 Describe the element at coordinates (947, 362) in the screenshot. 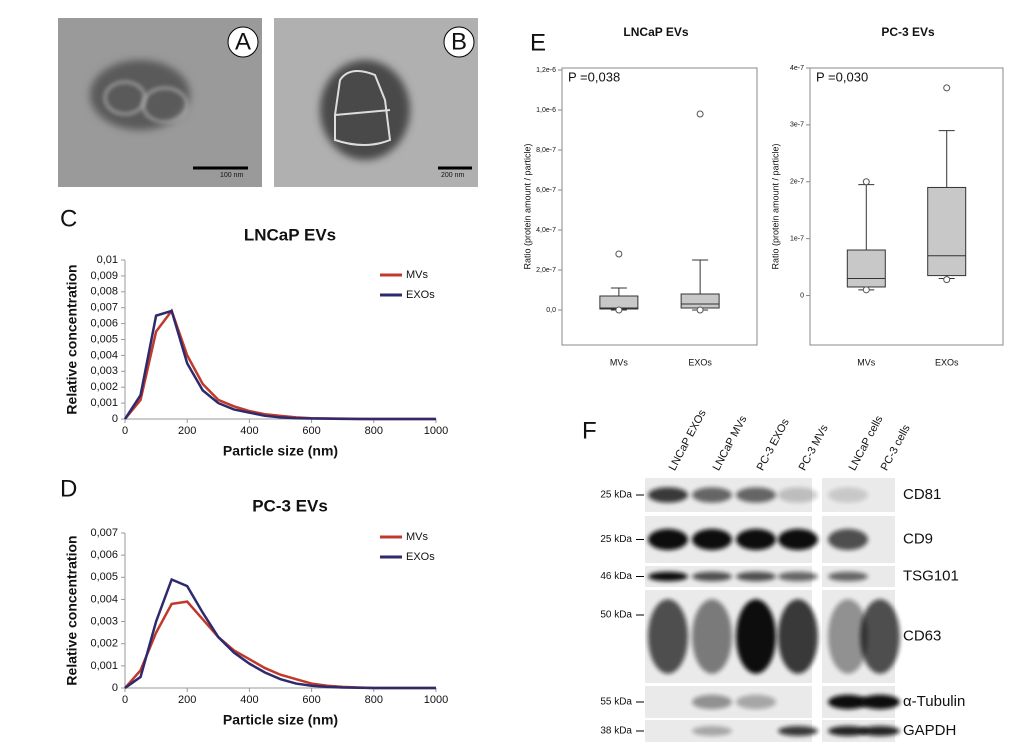

I see `x-tick-label: EXOs` at that location.